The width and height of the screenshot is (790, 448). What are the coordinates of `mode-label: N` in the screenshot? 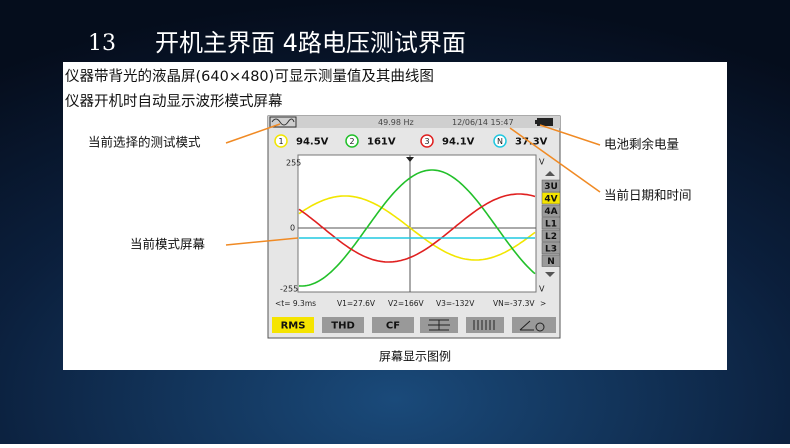 It's located at (551, 262).